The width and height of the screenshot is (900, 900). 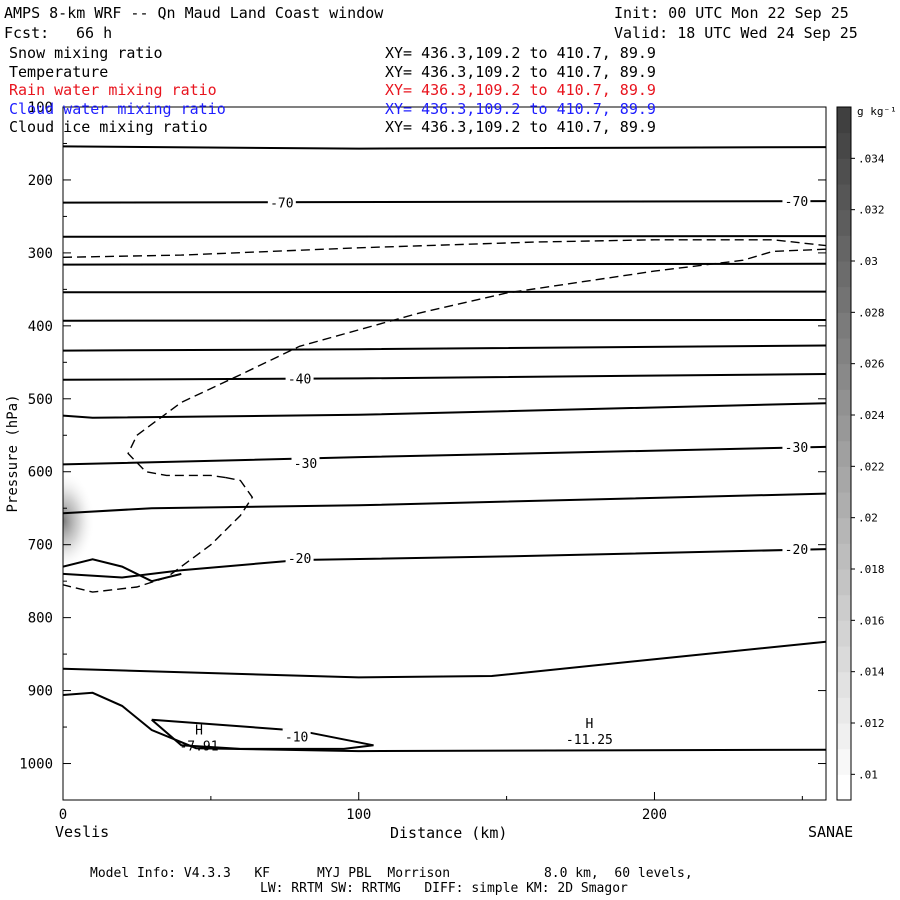 What do you see at coordinates (113, 90) in the screenshot?
I see `field-name: Rain water mixing ratio` at bounding box center [113, 90].